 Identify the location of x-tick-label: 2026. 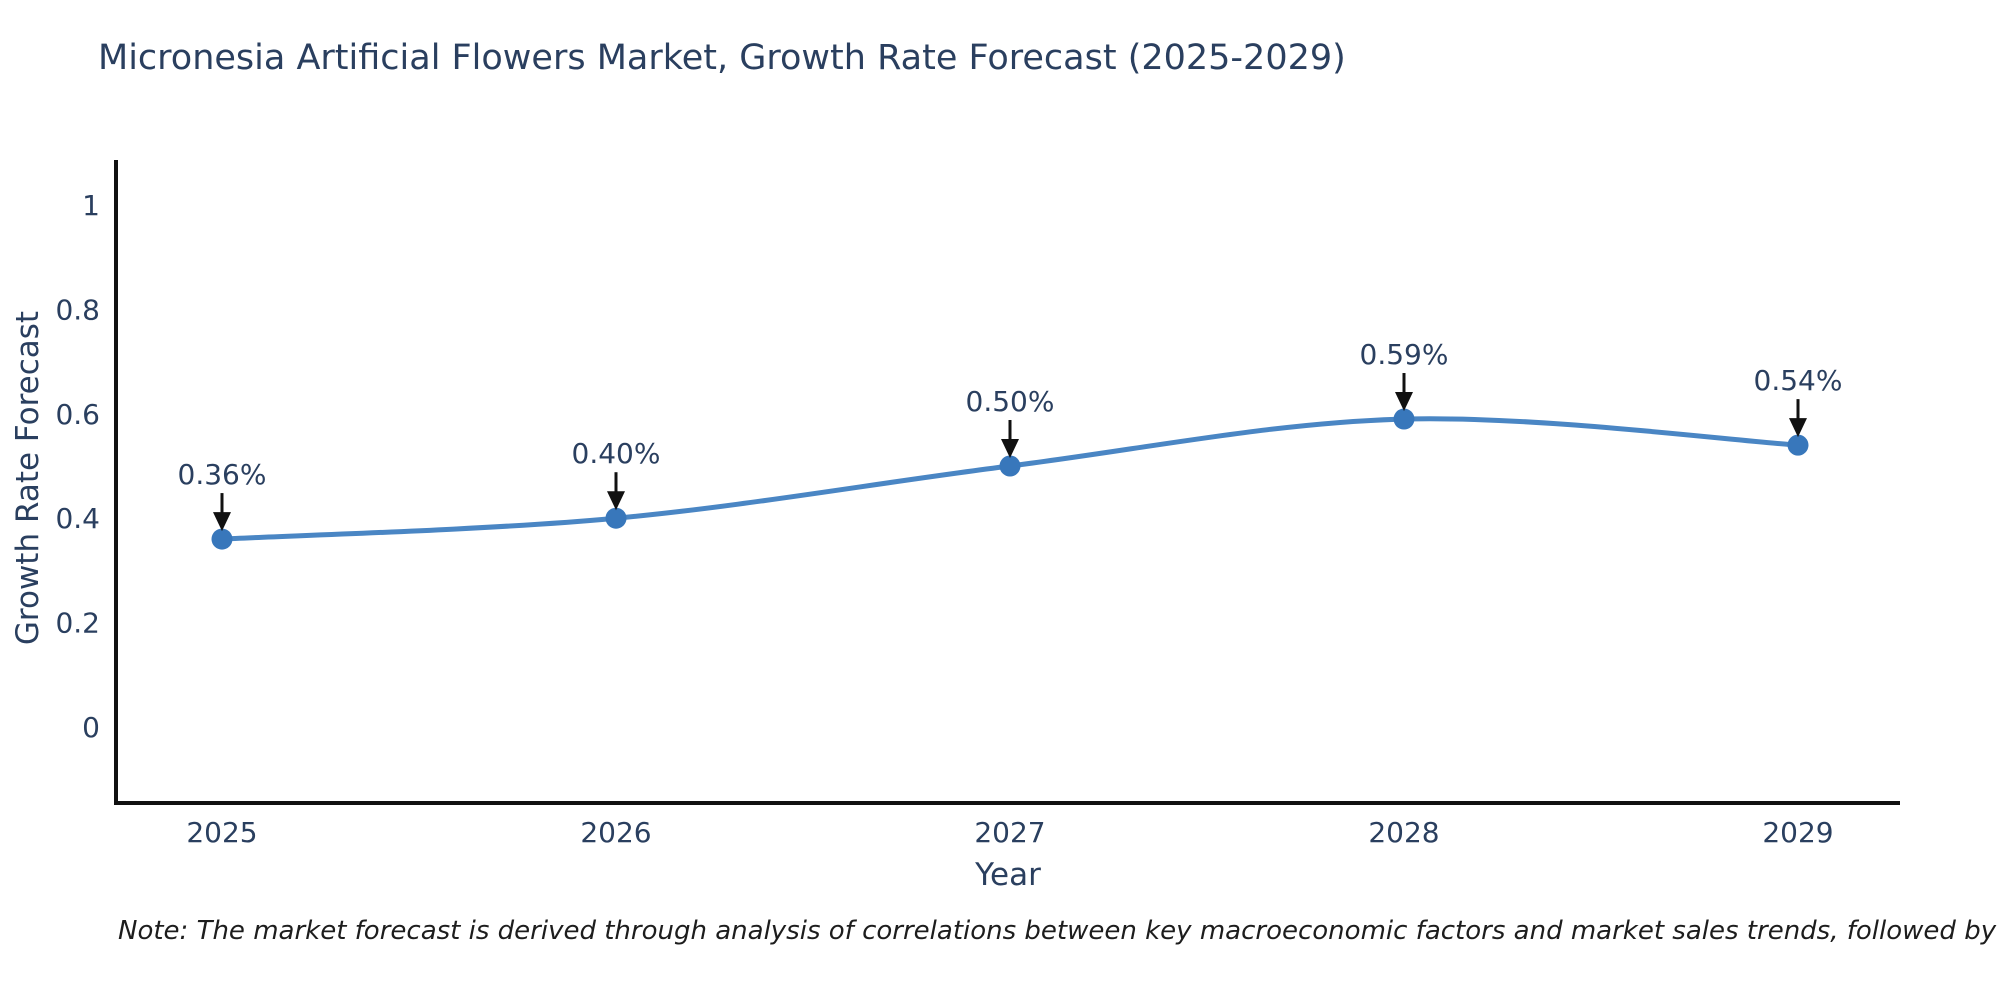
(615, 832).